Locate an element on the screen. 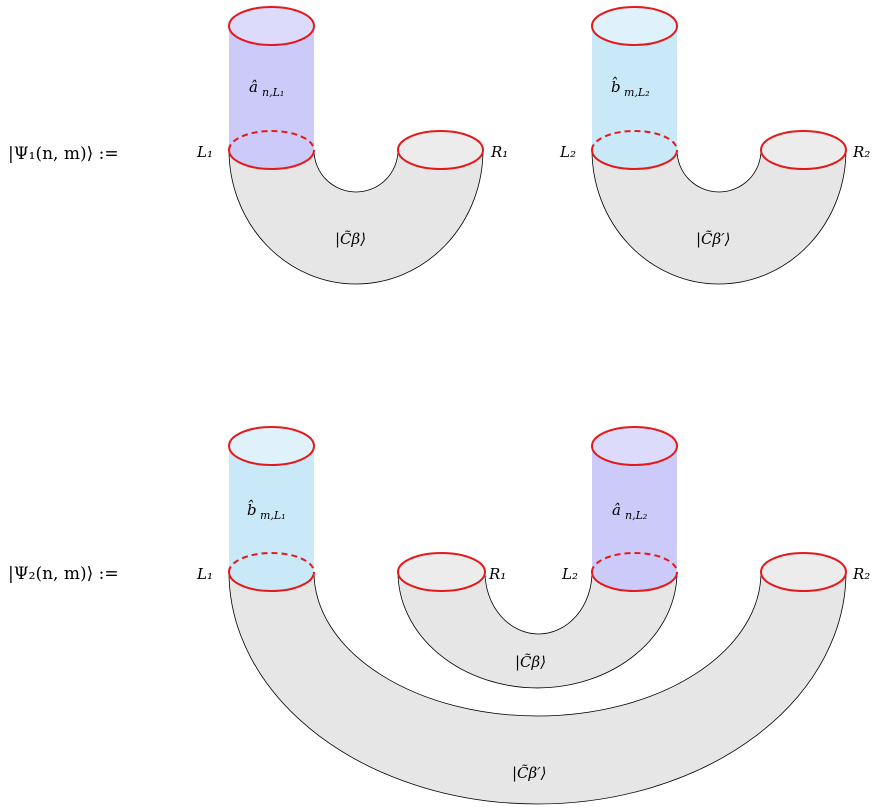 Image resolution: width=881 pixels, height=809 pixels. psi1-right-cylinder-top-rim is located at coordinates (634, 26).